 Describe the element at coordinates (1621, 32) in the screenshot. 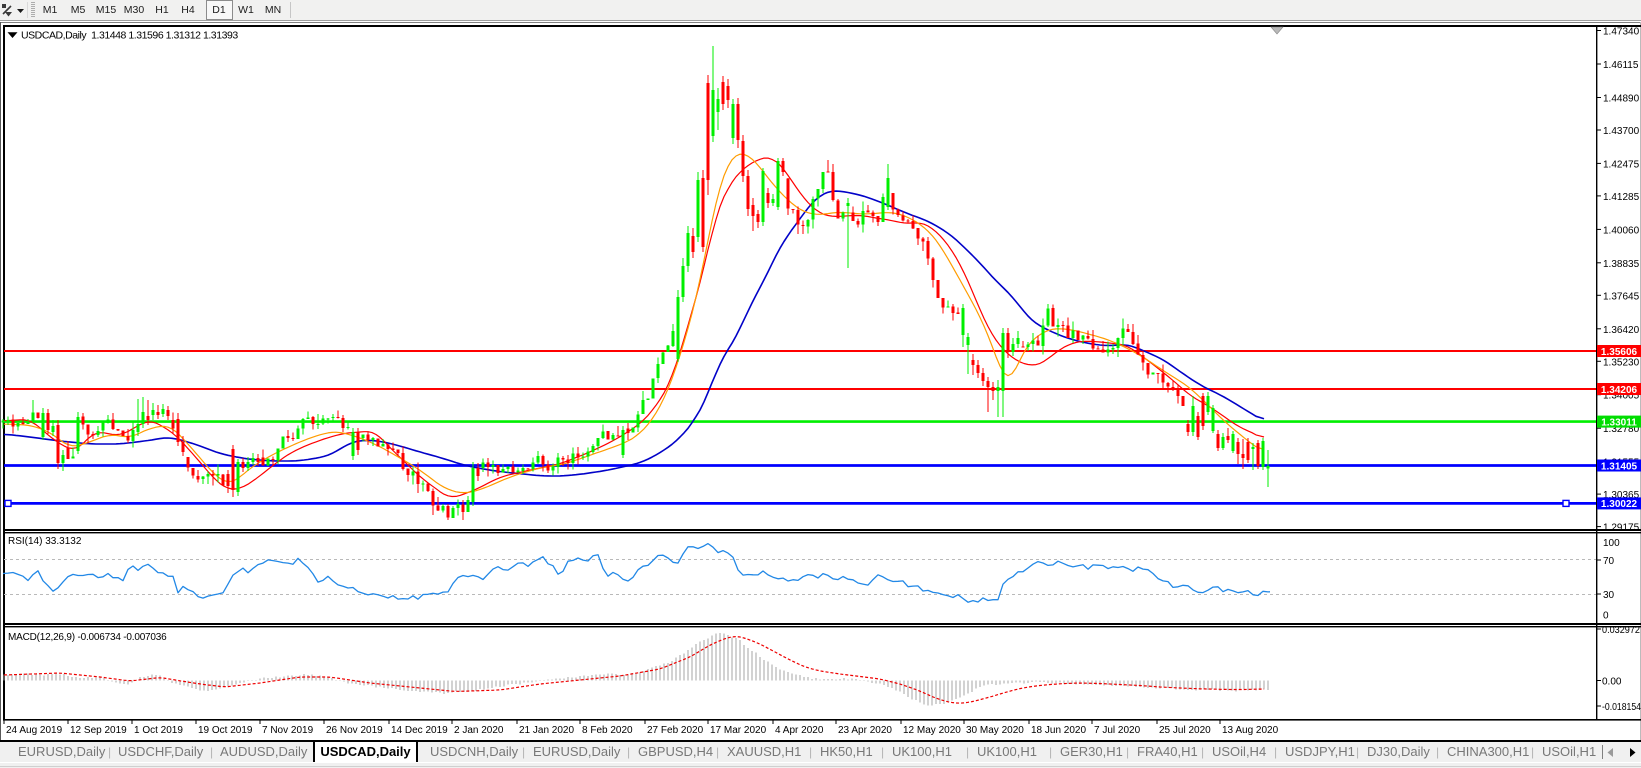

I see `svg-text: 1.47340` at that location.